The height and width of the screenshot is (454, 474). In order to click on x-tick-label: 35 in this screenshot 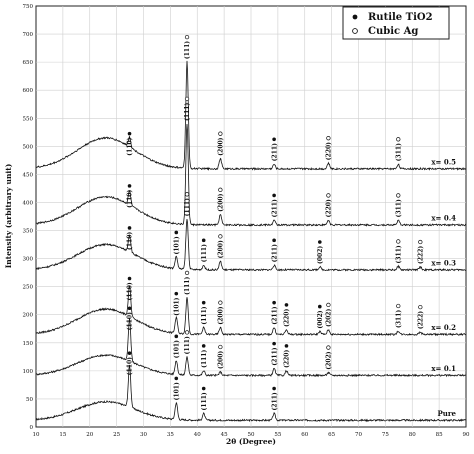, I will do `click(170, 435)`.